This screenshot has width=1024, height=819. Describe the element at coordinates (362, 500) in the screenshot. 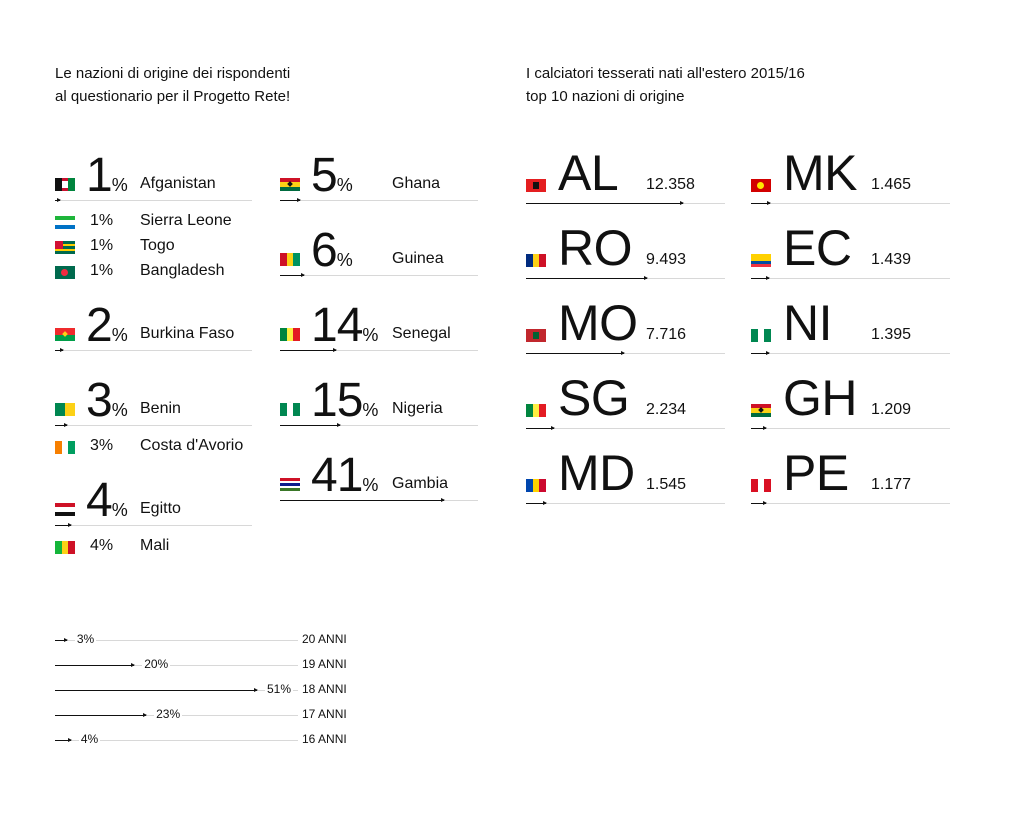

I see `bar-gambia` at that location.